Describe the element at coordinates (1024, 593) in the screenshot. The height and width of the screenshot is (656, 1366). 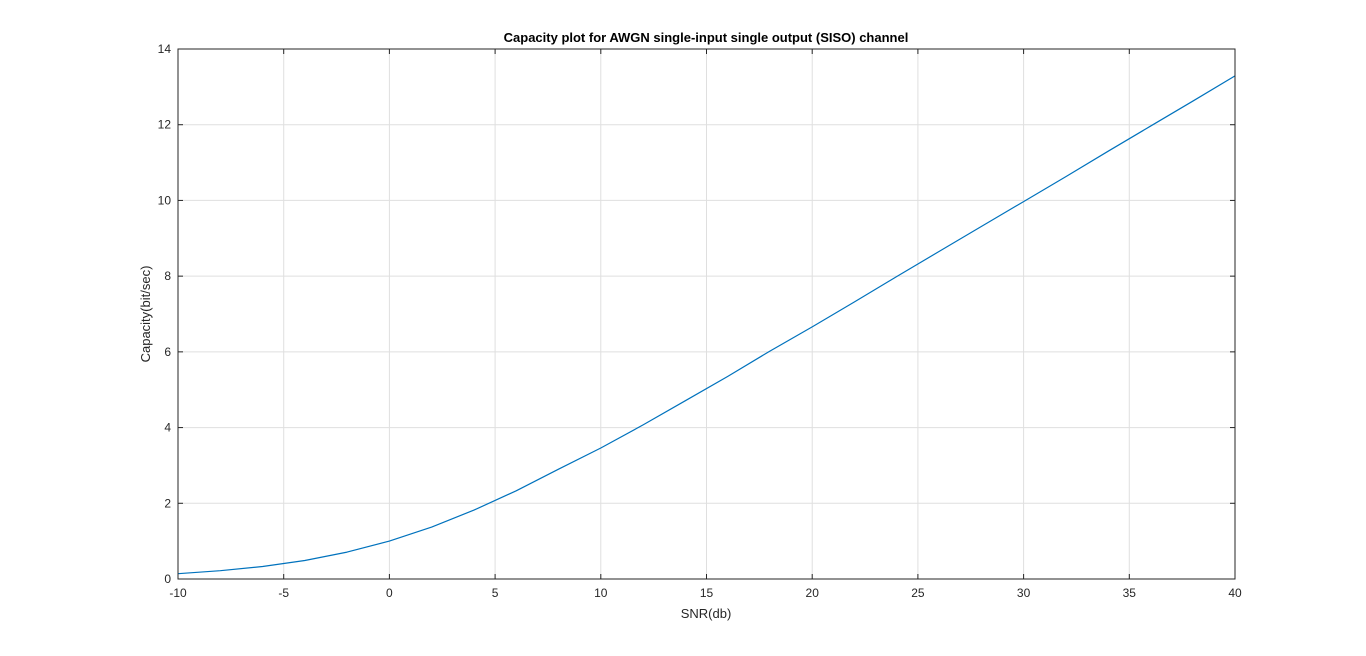
I see `x-tick-label: 30` at that location.